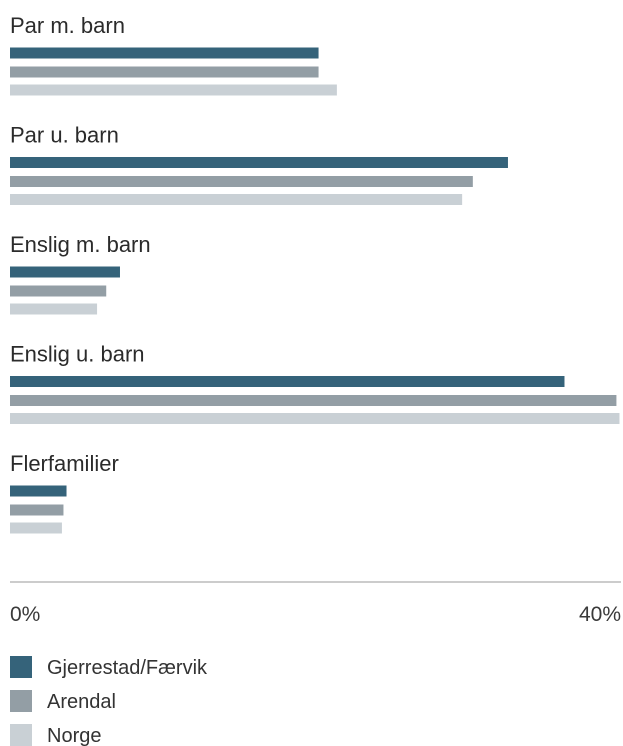 This screenshot has height=746, width=623. I want to click on x-tick-label-max: 40%, so click(600, 614).